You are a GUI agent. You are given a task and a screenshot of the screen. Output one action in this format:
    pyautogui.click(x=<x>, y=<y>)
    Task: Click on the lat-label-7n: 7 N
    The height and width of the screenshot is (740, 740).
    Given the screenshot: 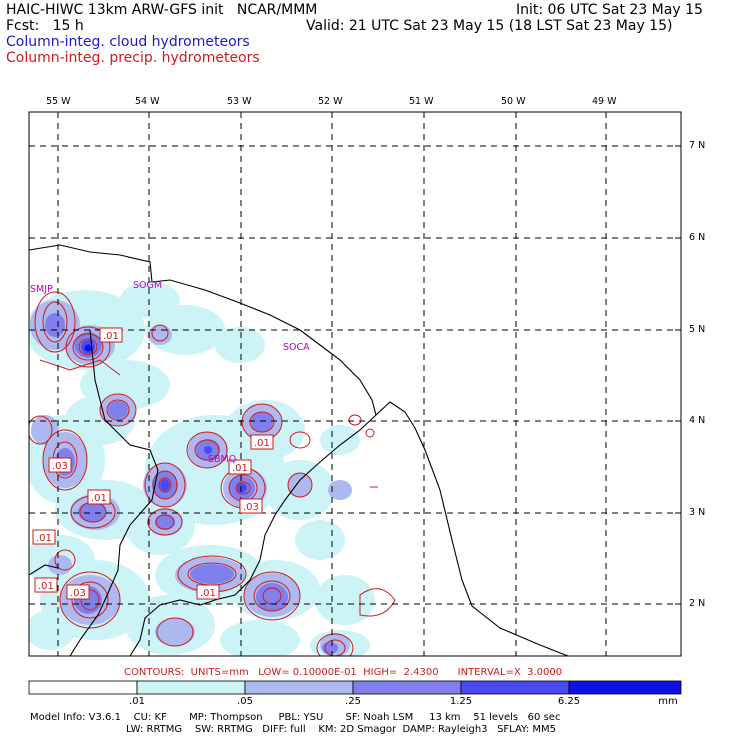 What is the action you would take?
    pyautogui.click(x=697, y=145)
    